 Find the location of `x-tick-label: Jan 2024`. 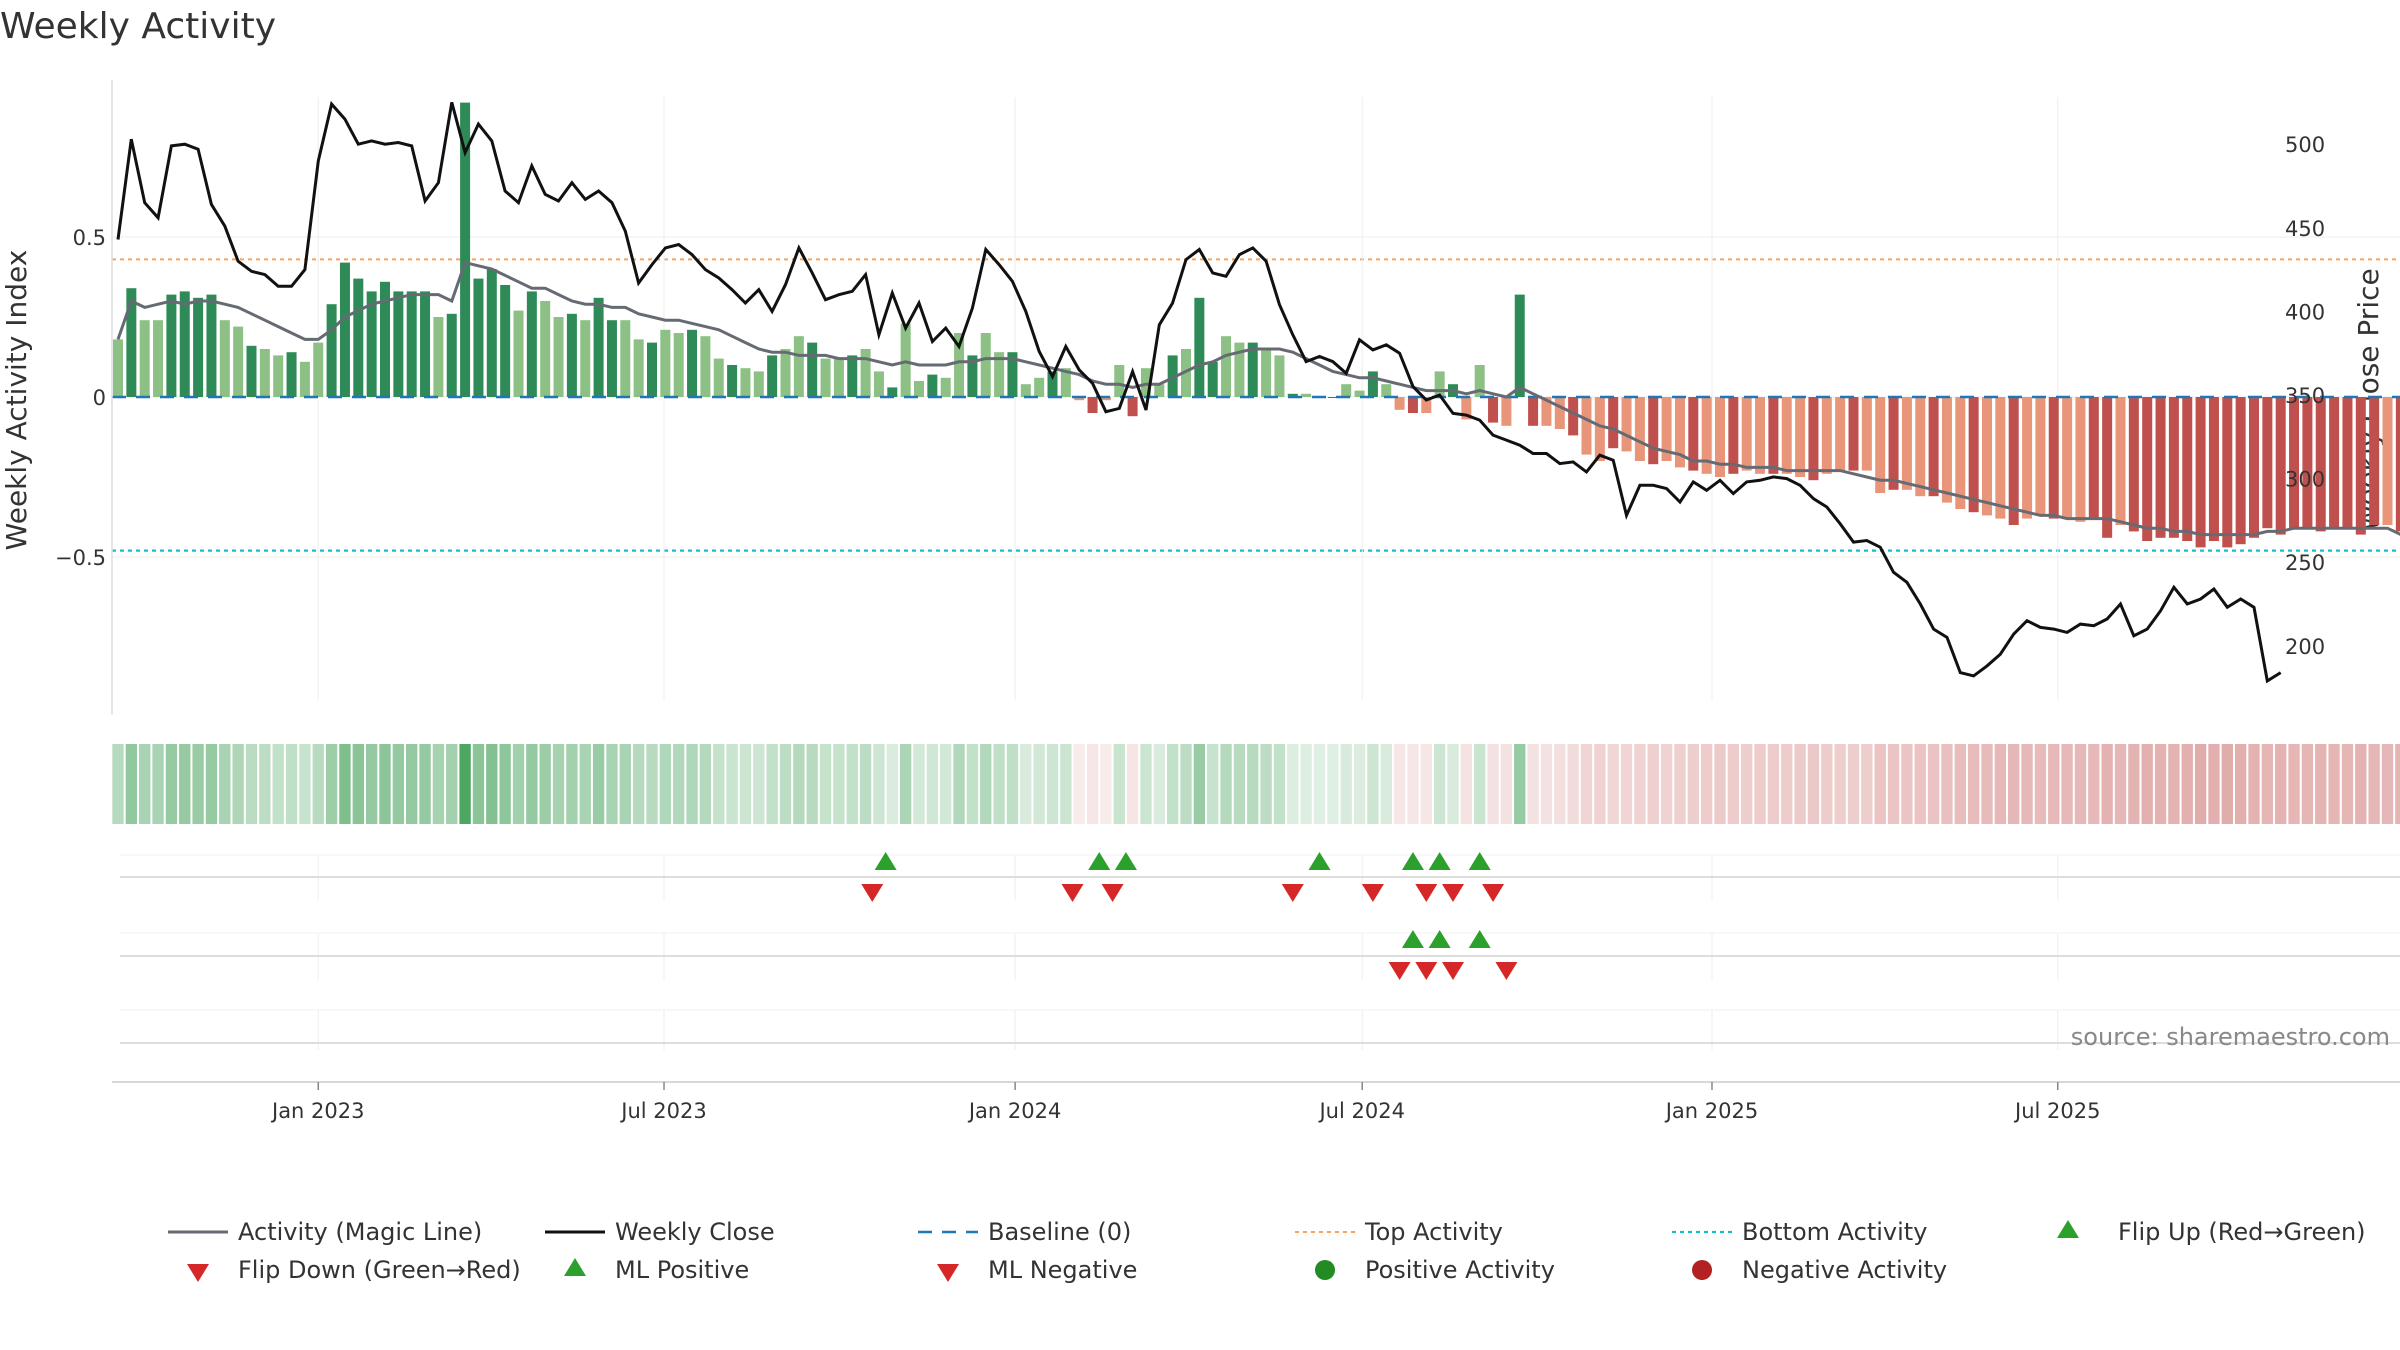

x-tick-label: Jan 2024 is located at coordinates (1014, 1111).